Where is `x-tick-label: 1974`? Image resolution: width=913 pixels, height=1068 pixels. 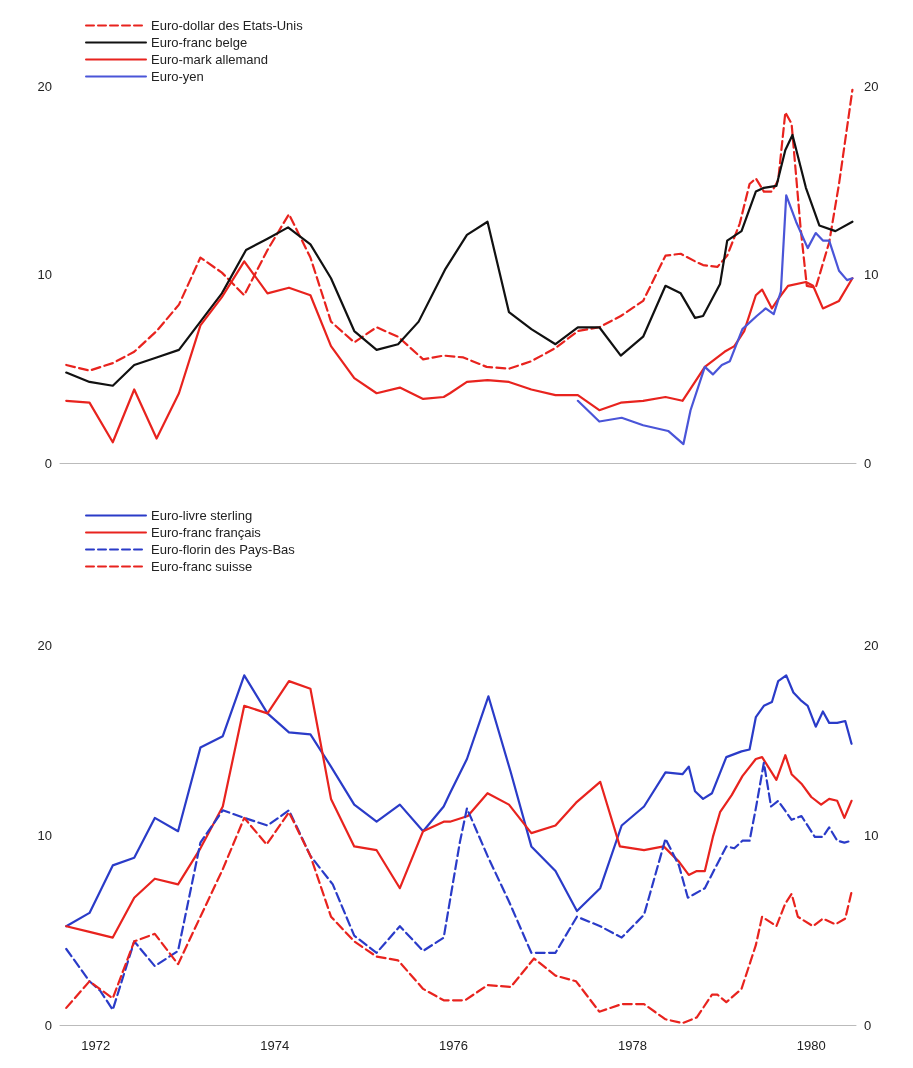 x-tick-label: 1974 is located at coordinates (275, 1045).